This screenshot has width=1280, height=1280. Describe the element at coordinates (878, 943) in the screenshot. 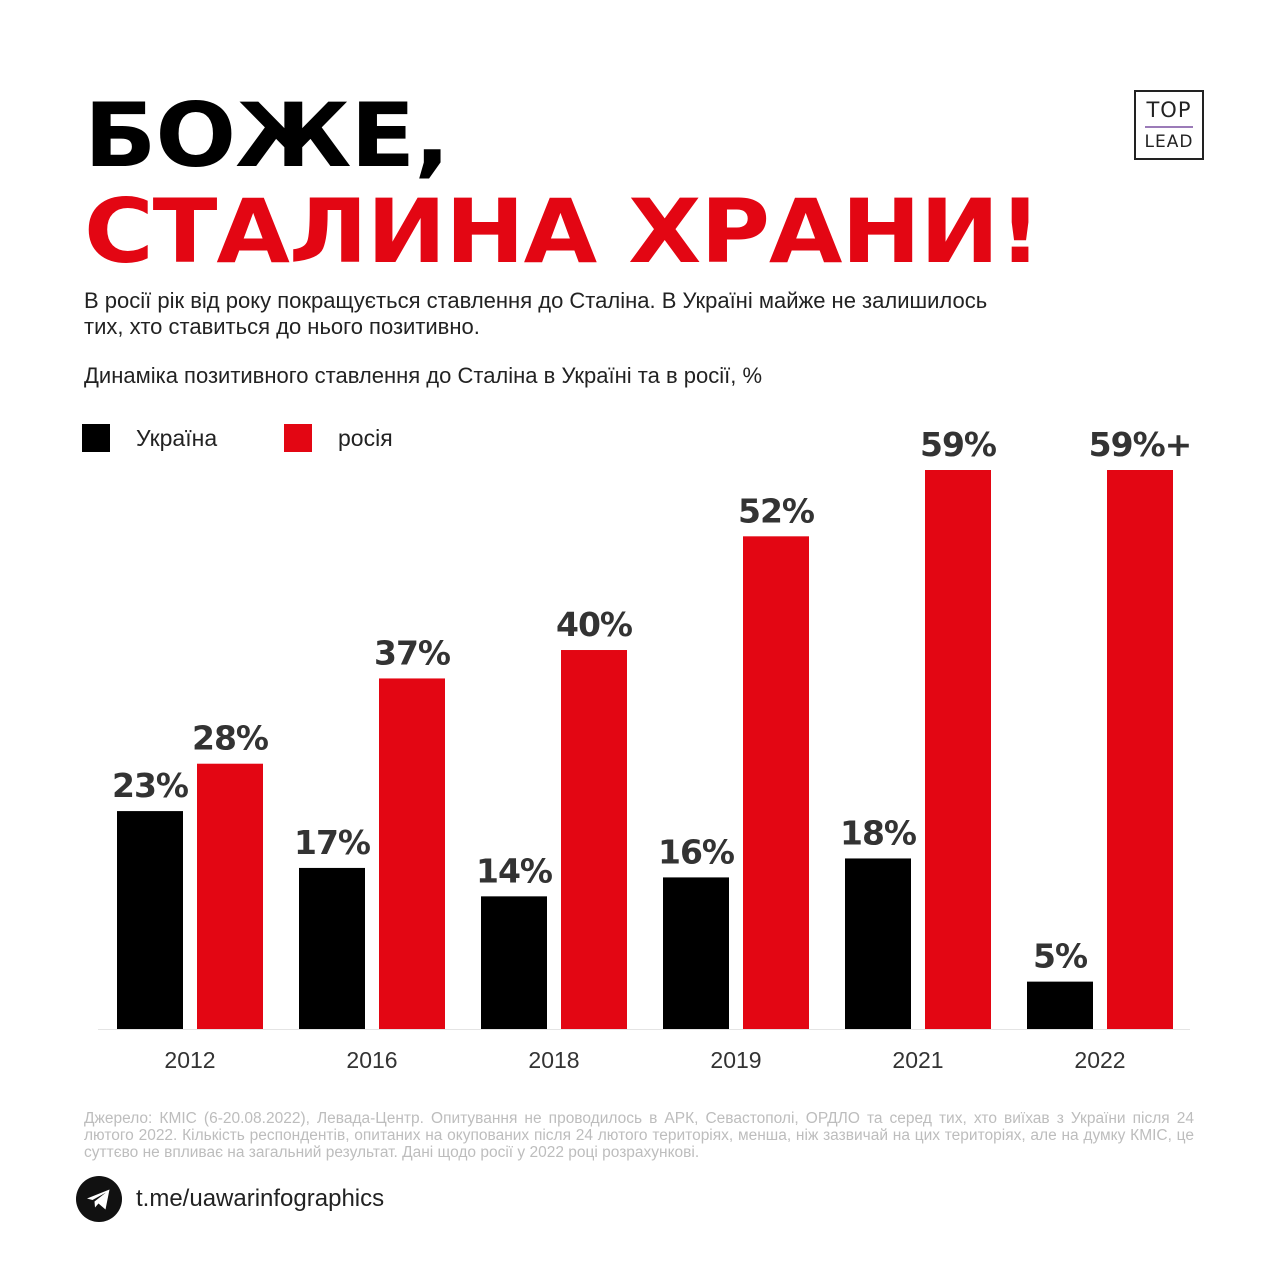

I see `bar-ukraine-2021` at that location.